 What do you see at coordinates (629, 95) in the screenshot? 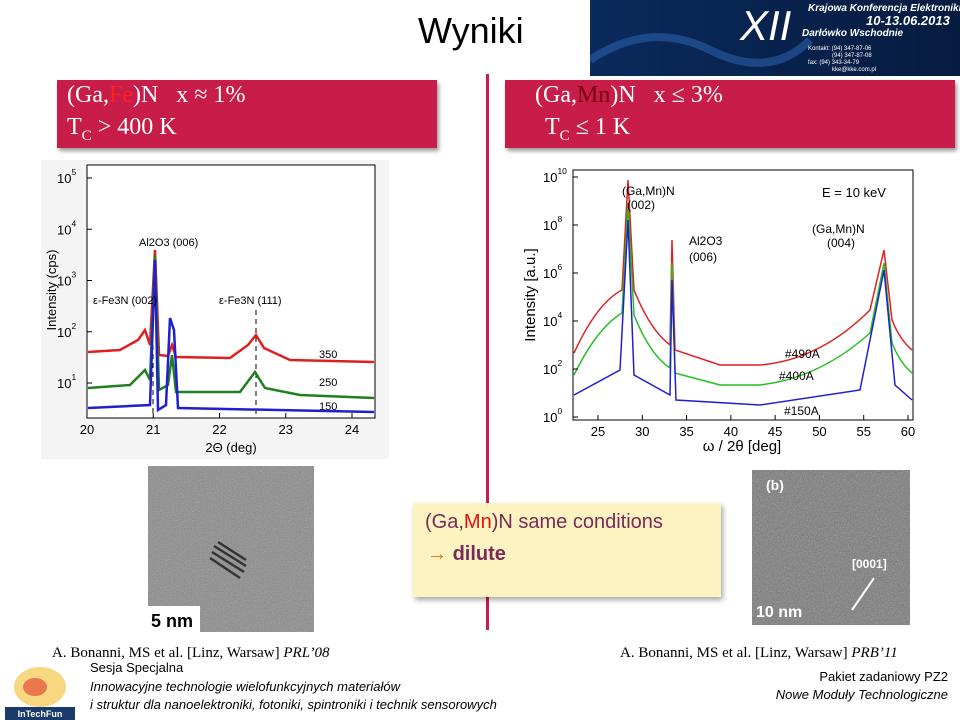
I see `right-box-line1: (Ga,Mn)N x ≤ 3%` at bounding box center [629, 95].